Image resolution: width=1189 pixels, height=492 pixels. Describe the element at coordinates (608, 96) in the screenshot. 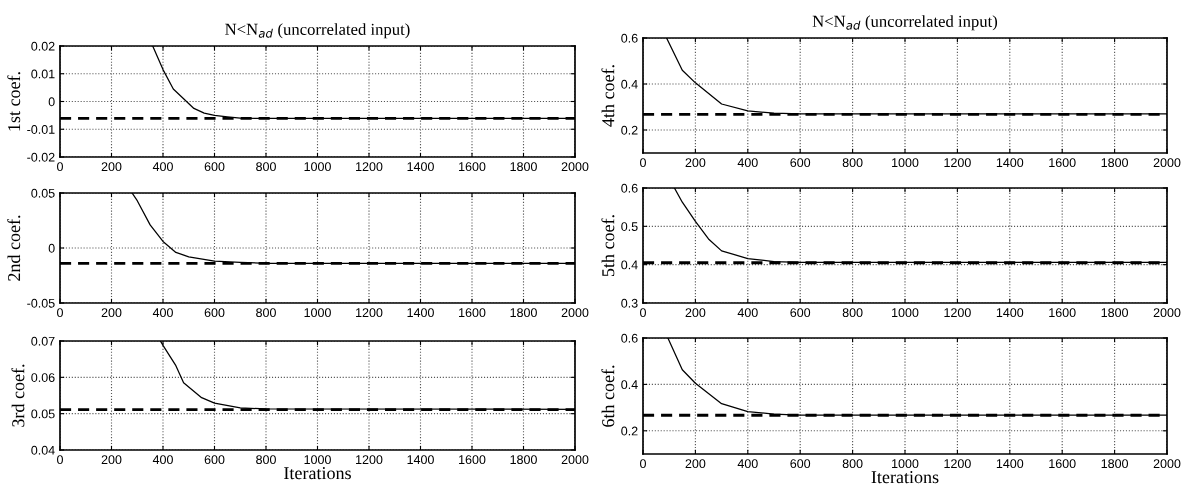

I see `y-axis-title: 4th coef.` at that location.